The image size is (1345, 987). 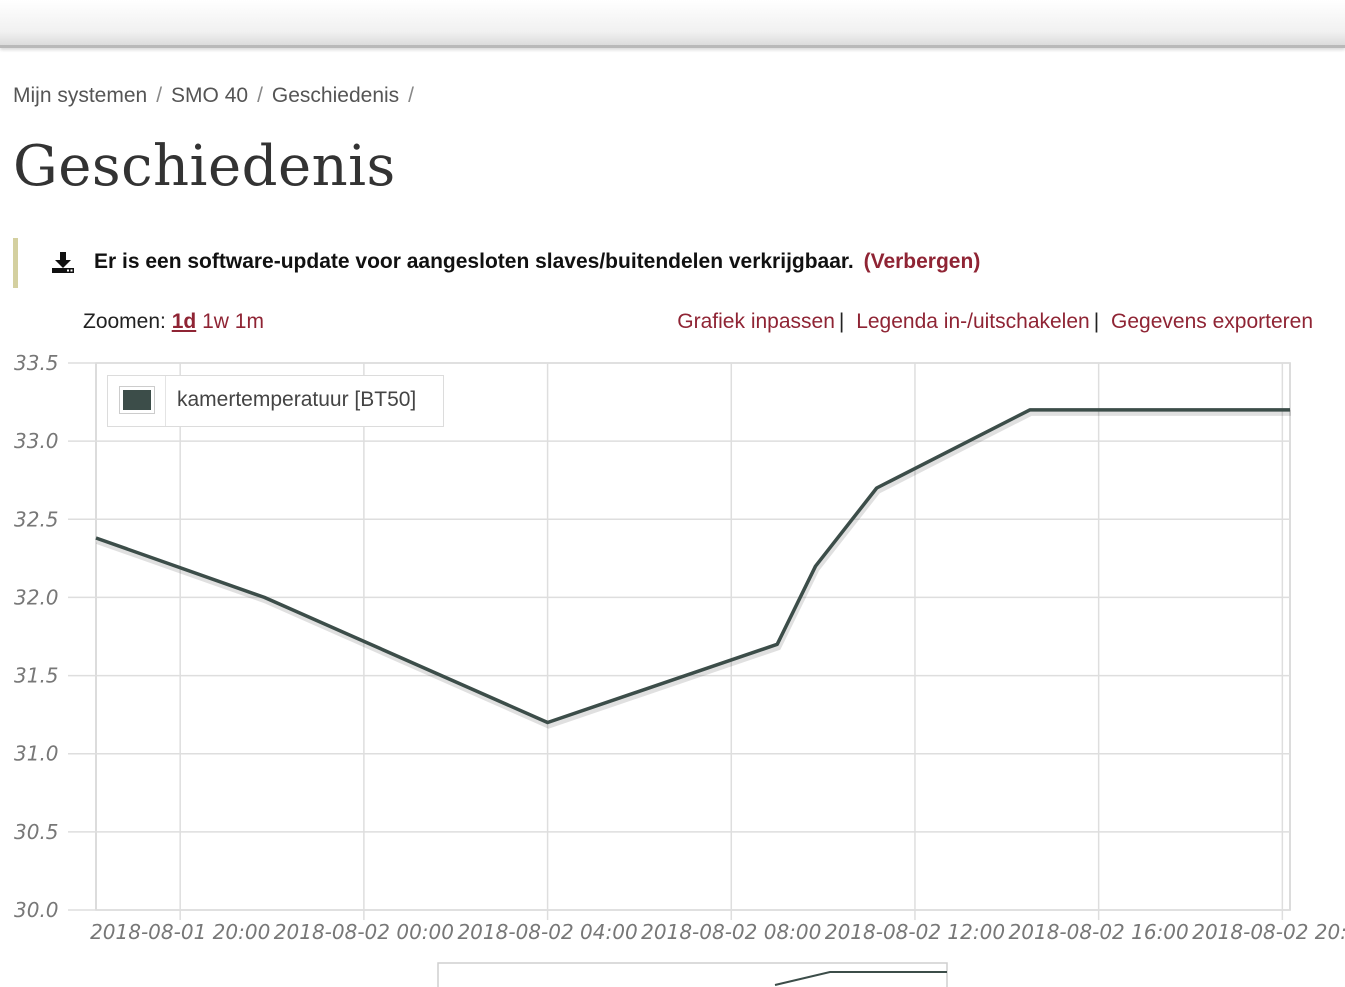 I want to click on toggle-legend-link: Legenda in-/uitschakelen, so click(x=973, y=321).